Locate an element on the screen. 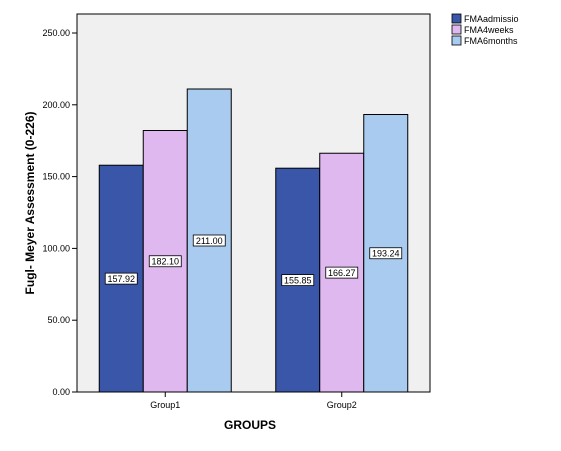 The height and width of the screenshot is (451, 561). y-axis: 0.00 50.00 100.00 150.00 200.00 250.00 is located at coordinates (59, 212).